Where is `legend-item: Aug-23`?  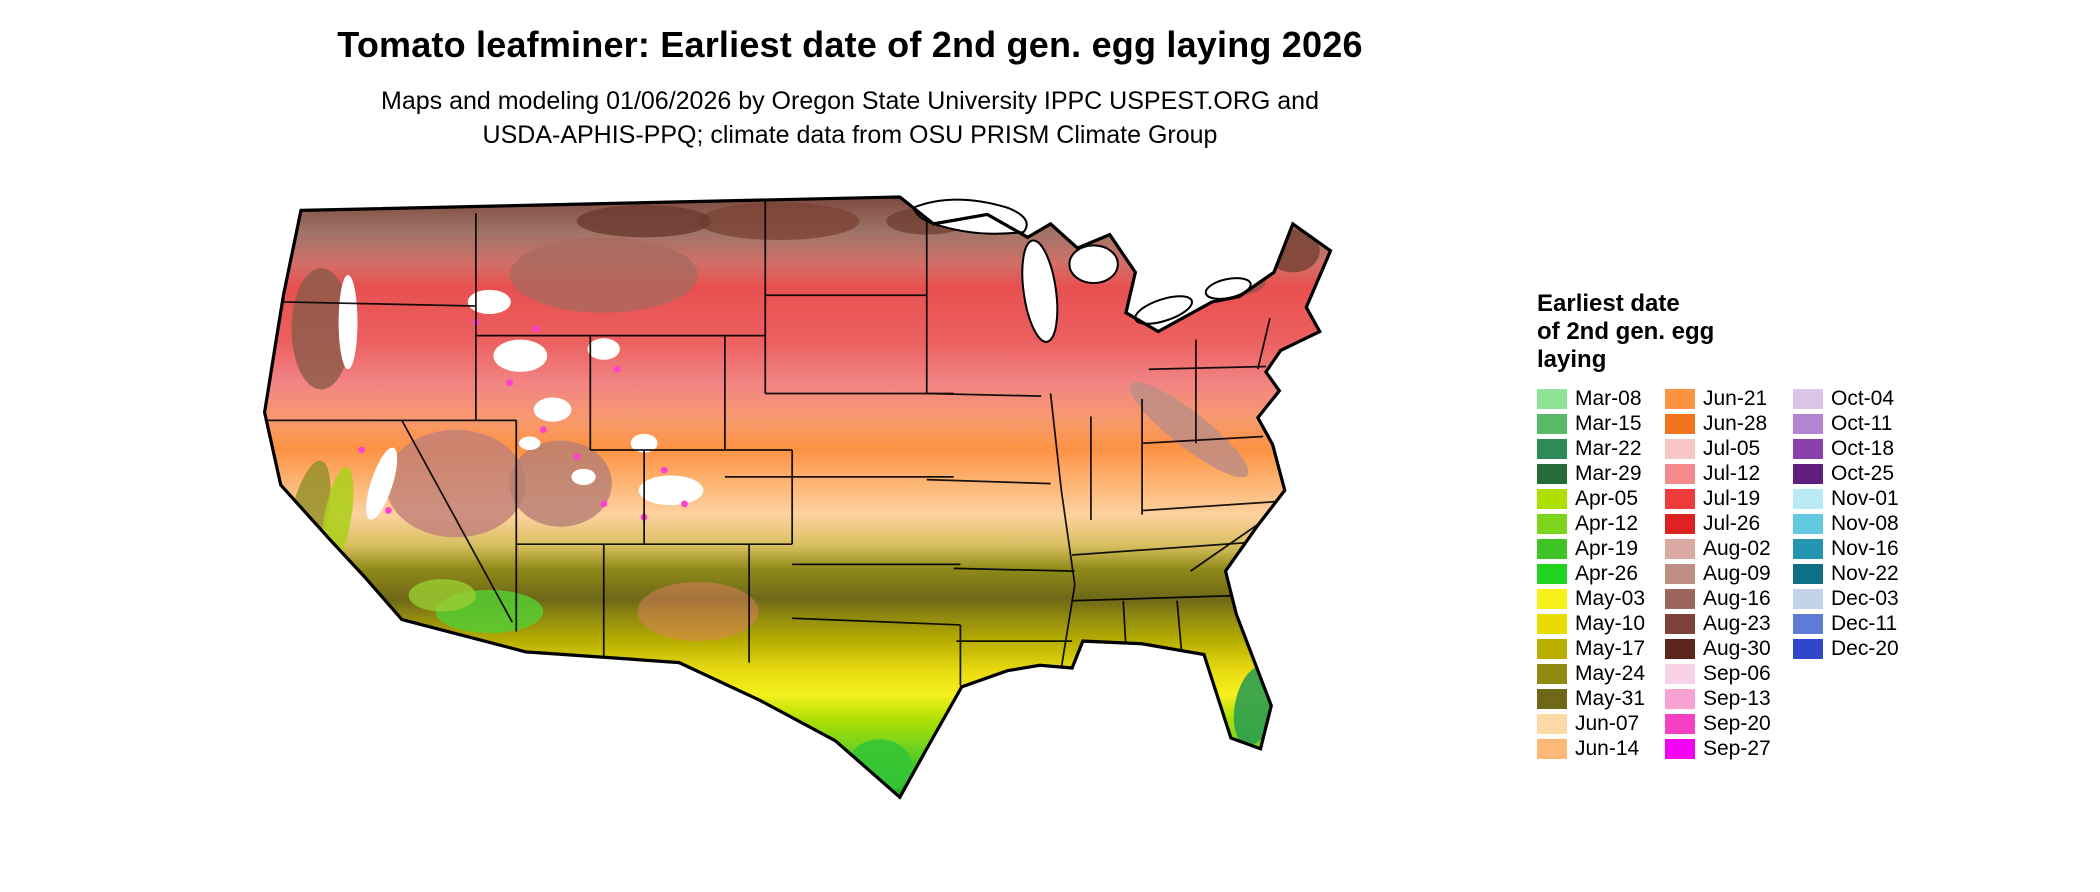 legend-item: Aug-23 is located at coordinates (1722, 623).